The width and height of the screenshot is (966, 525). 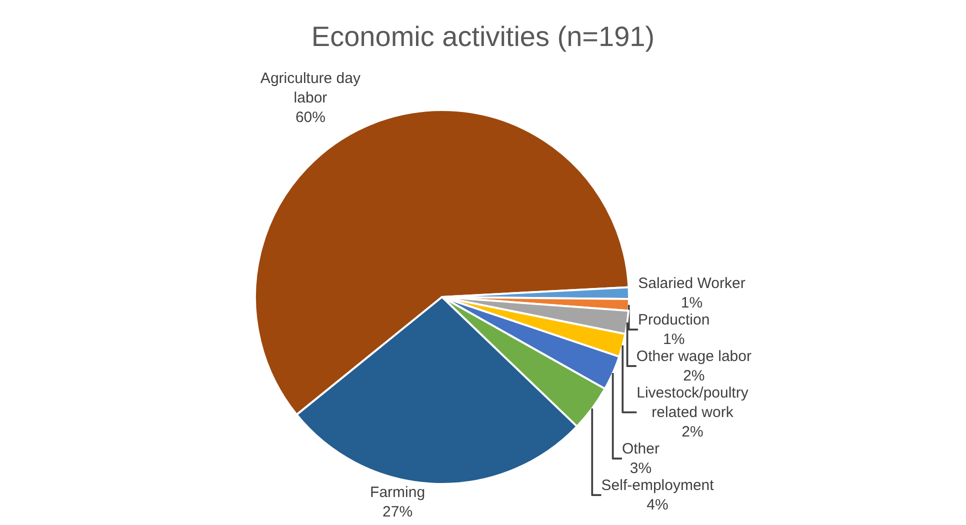 I want to click on slice-label: Self-employment, so click(x=658, y=485).